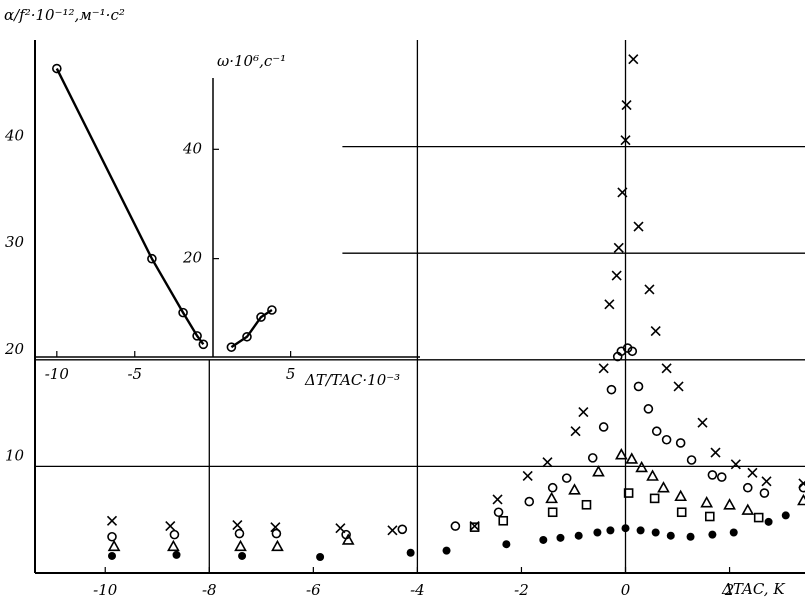 The image size is (805, 607). I want to click on y-tick-label: 20, so click(14, 349).